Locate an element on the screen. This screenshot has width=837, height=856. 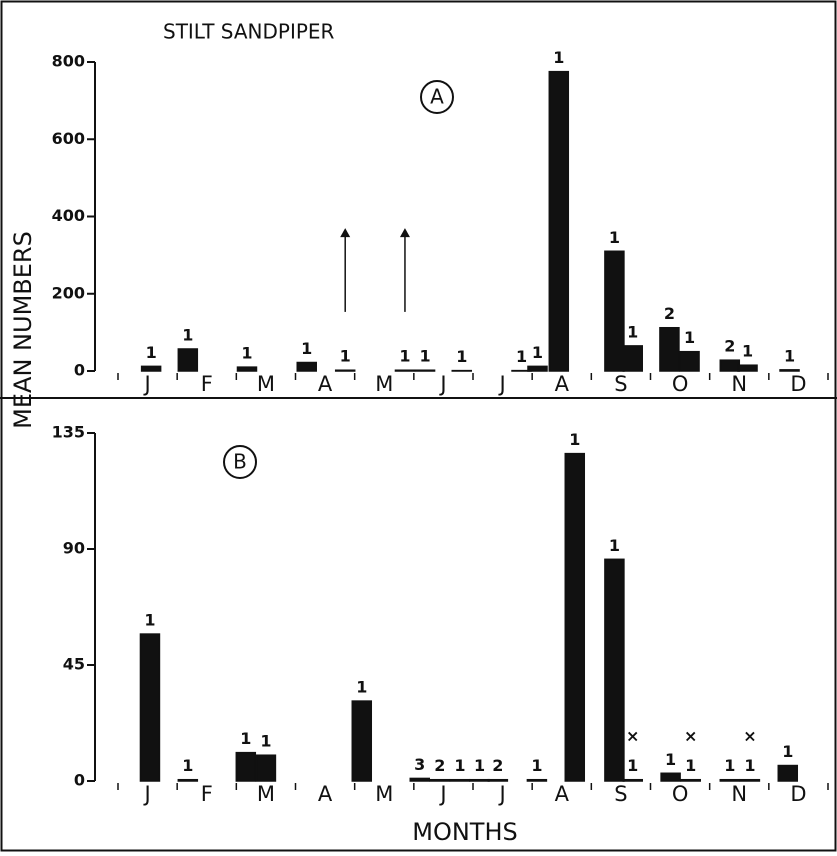
x-tick-label: N is located at coordinates (739, 794).